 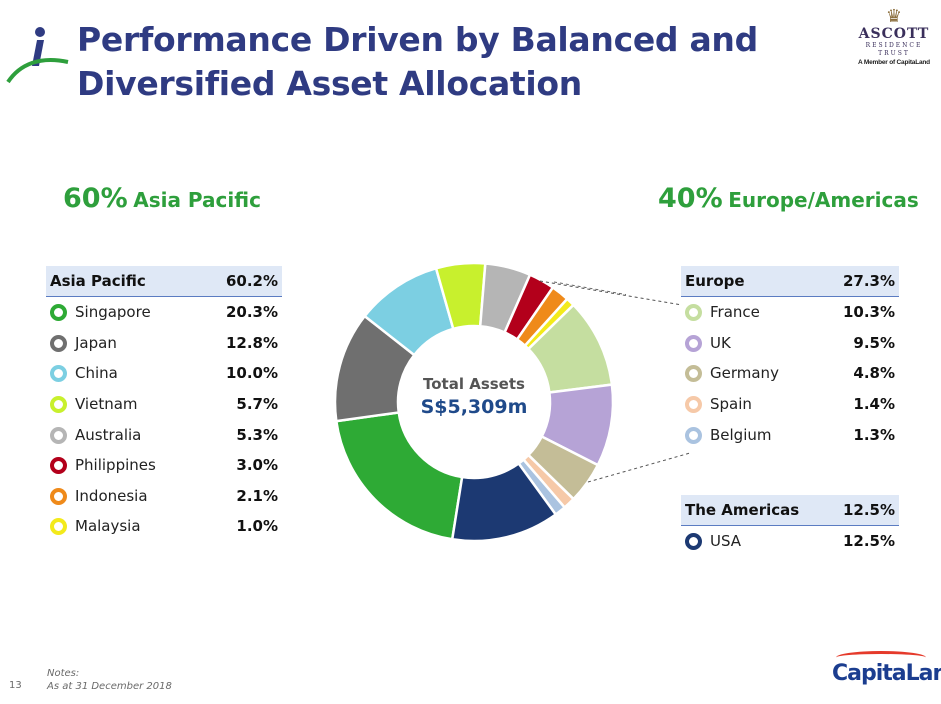 I want to click on legend-item-value: 9.5%, so click(x=874, y=342).